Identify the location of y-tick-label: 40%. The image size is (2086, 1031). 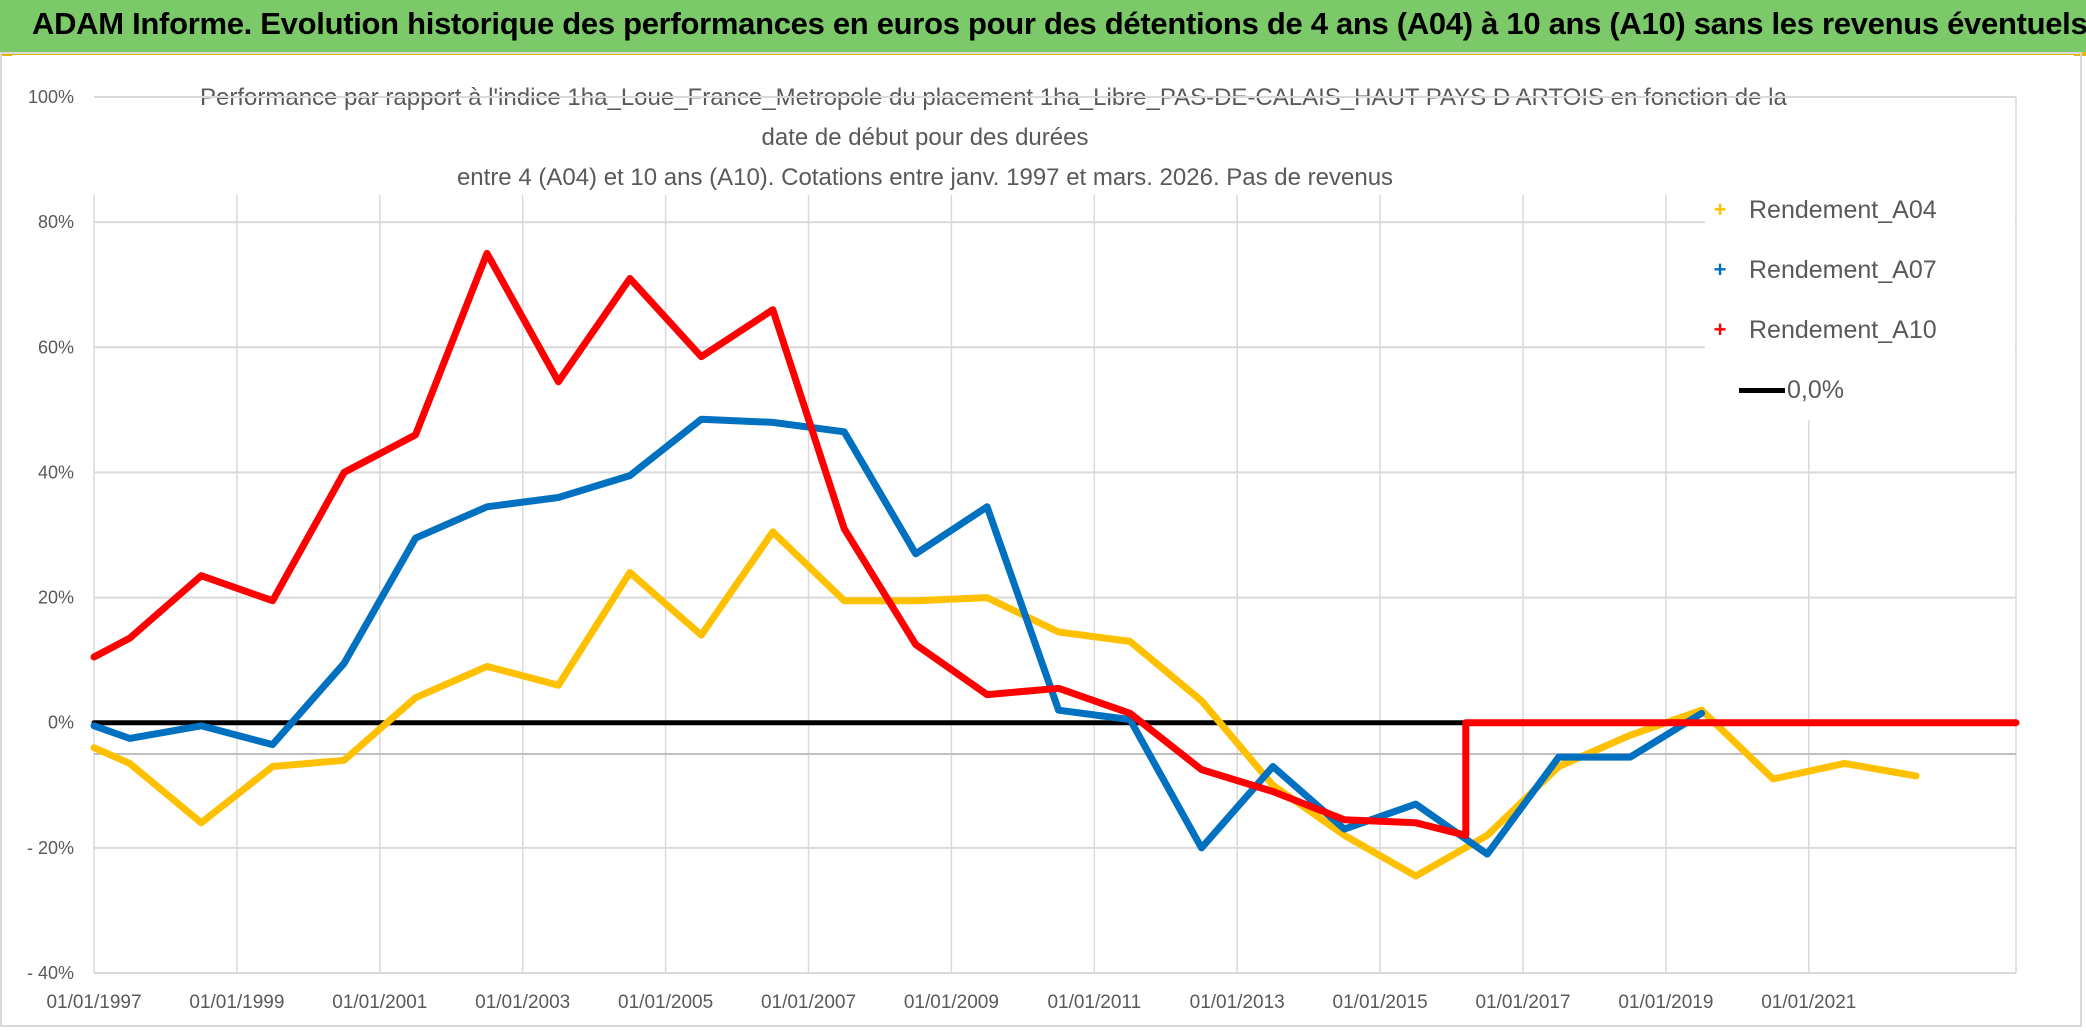
(56, 472).